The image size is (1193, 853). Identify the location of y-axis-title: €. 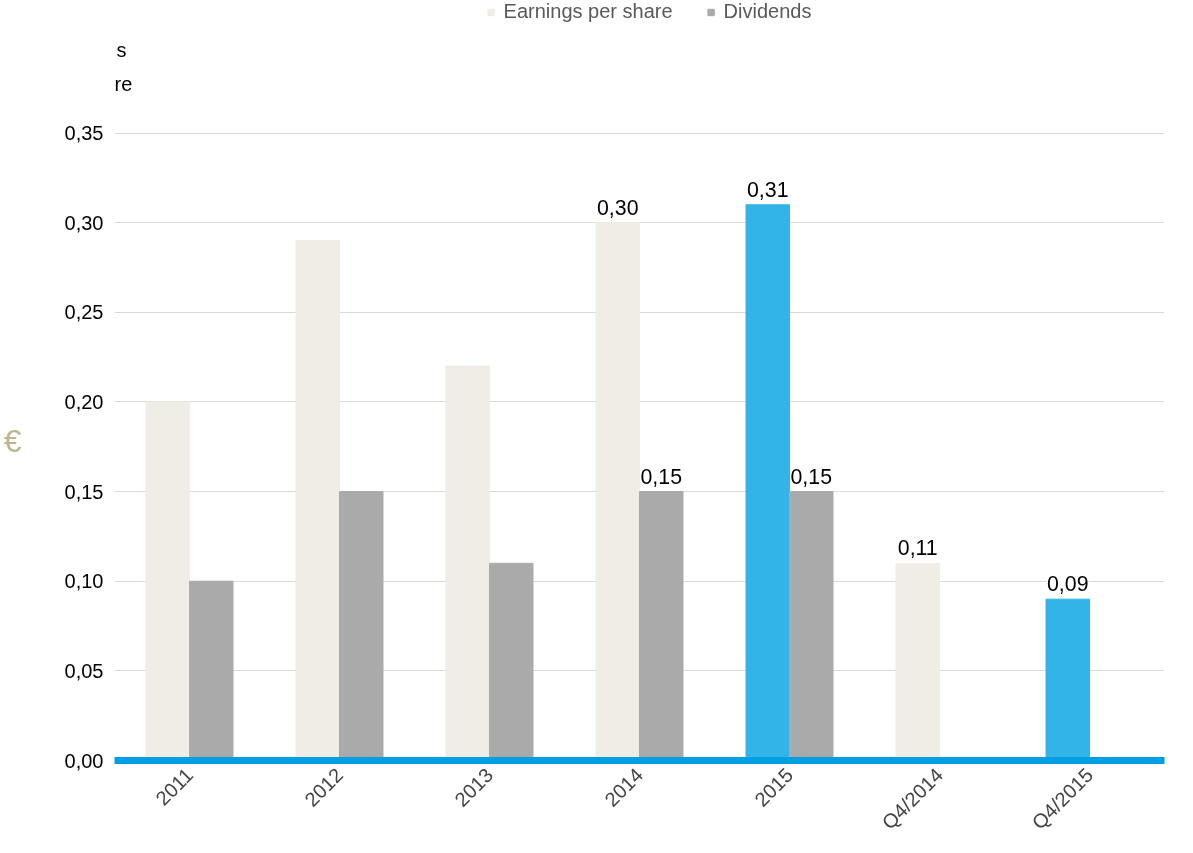
(12, 440).